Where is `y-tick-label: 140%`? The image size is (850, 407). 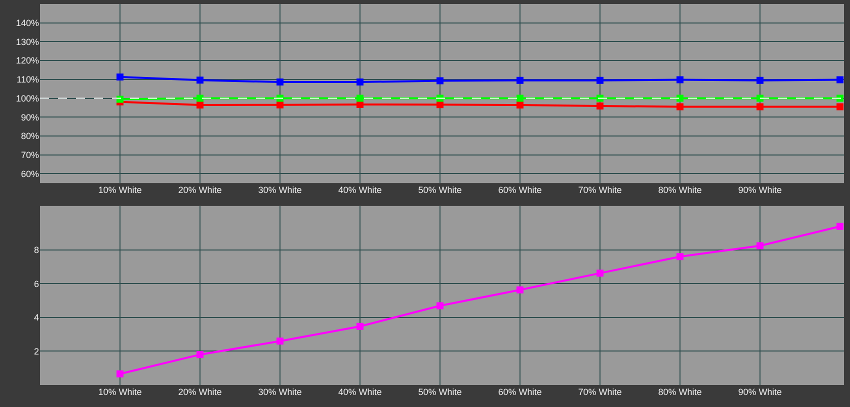
y-tick-label: 140% is located at coordinates (27, 23).